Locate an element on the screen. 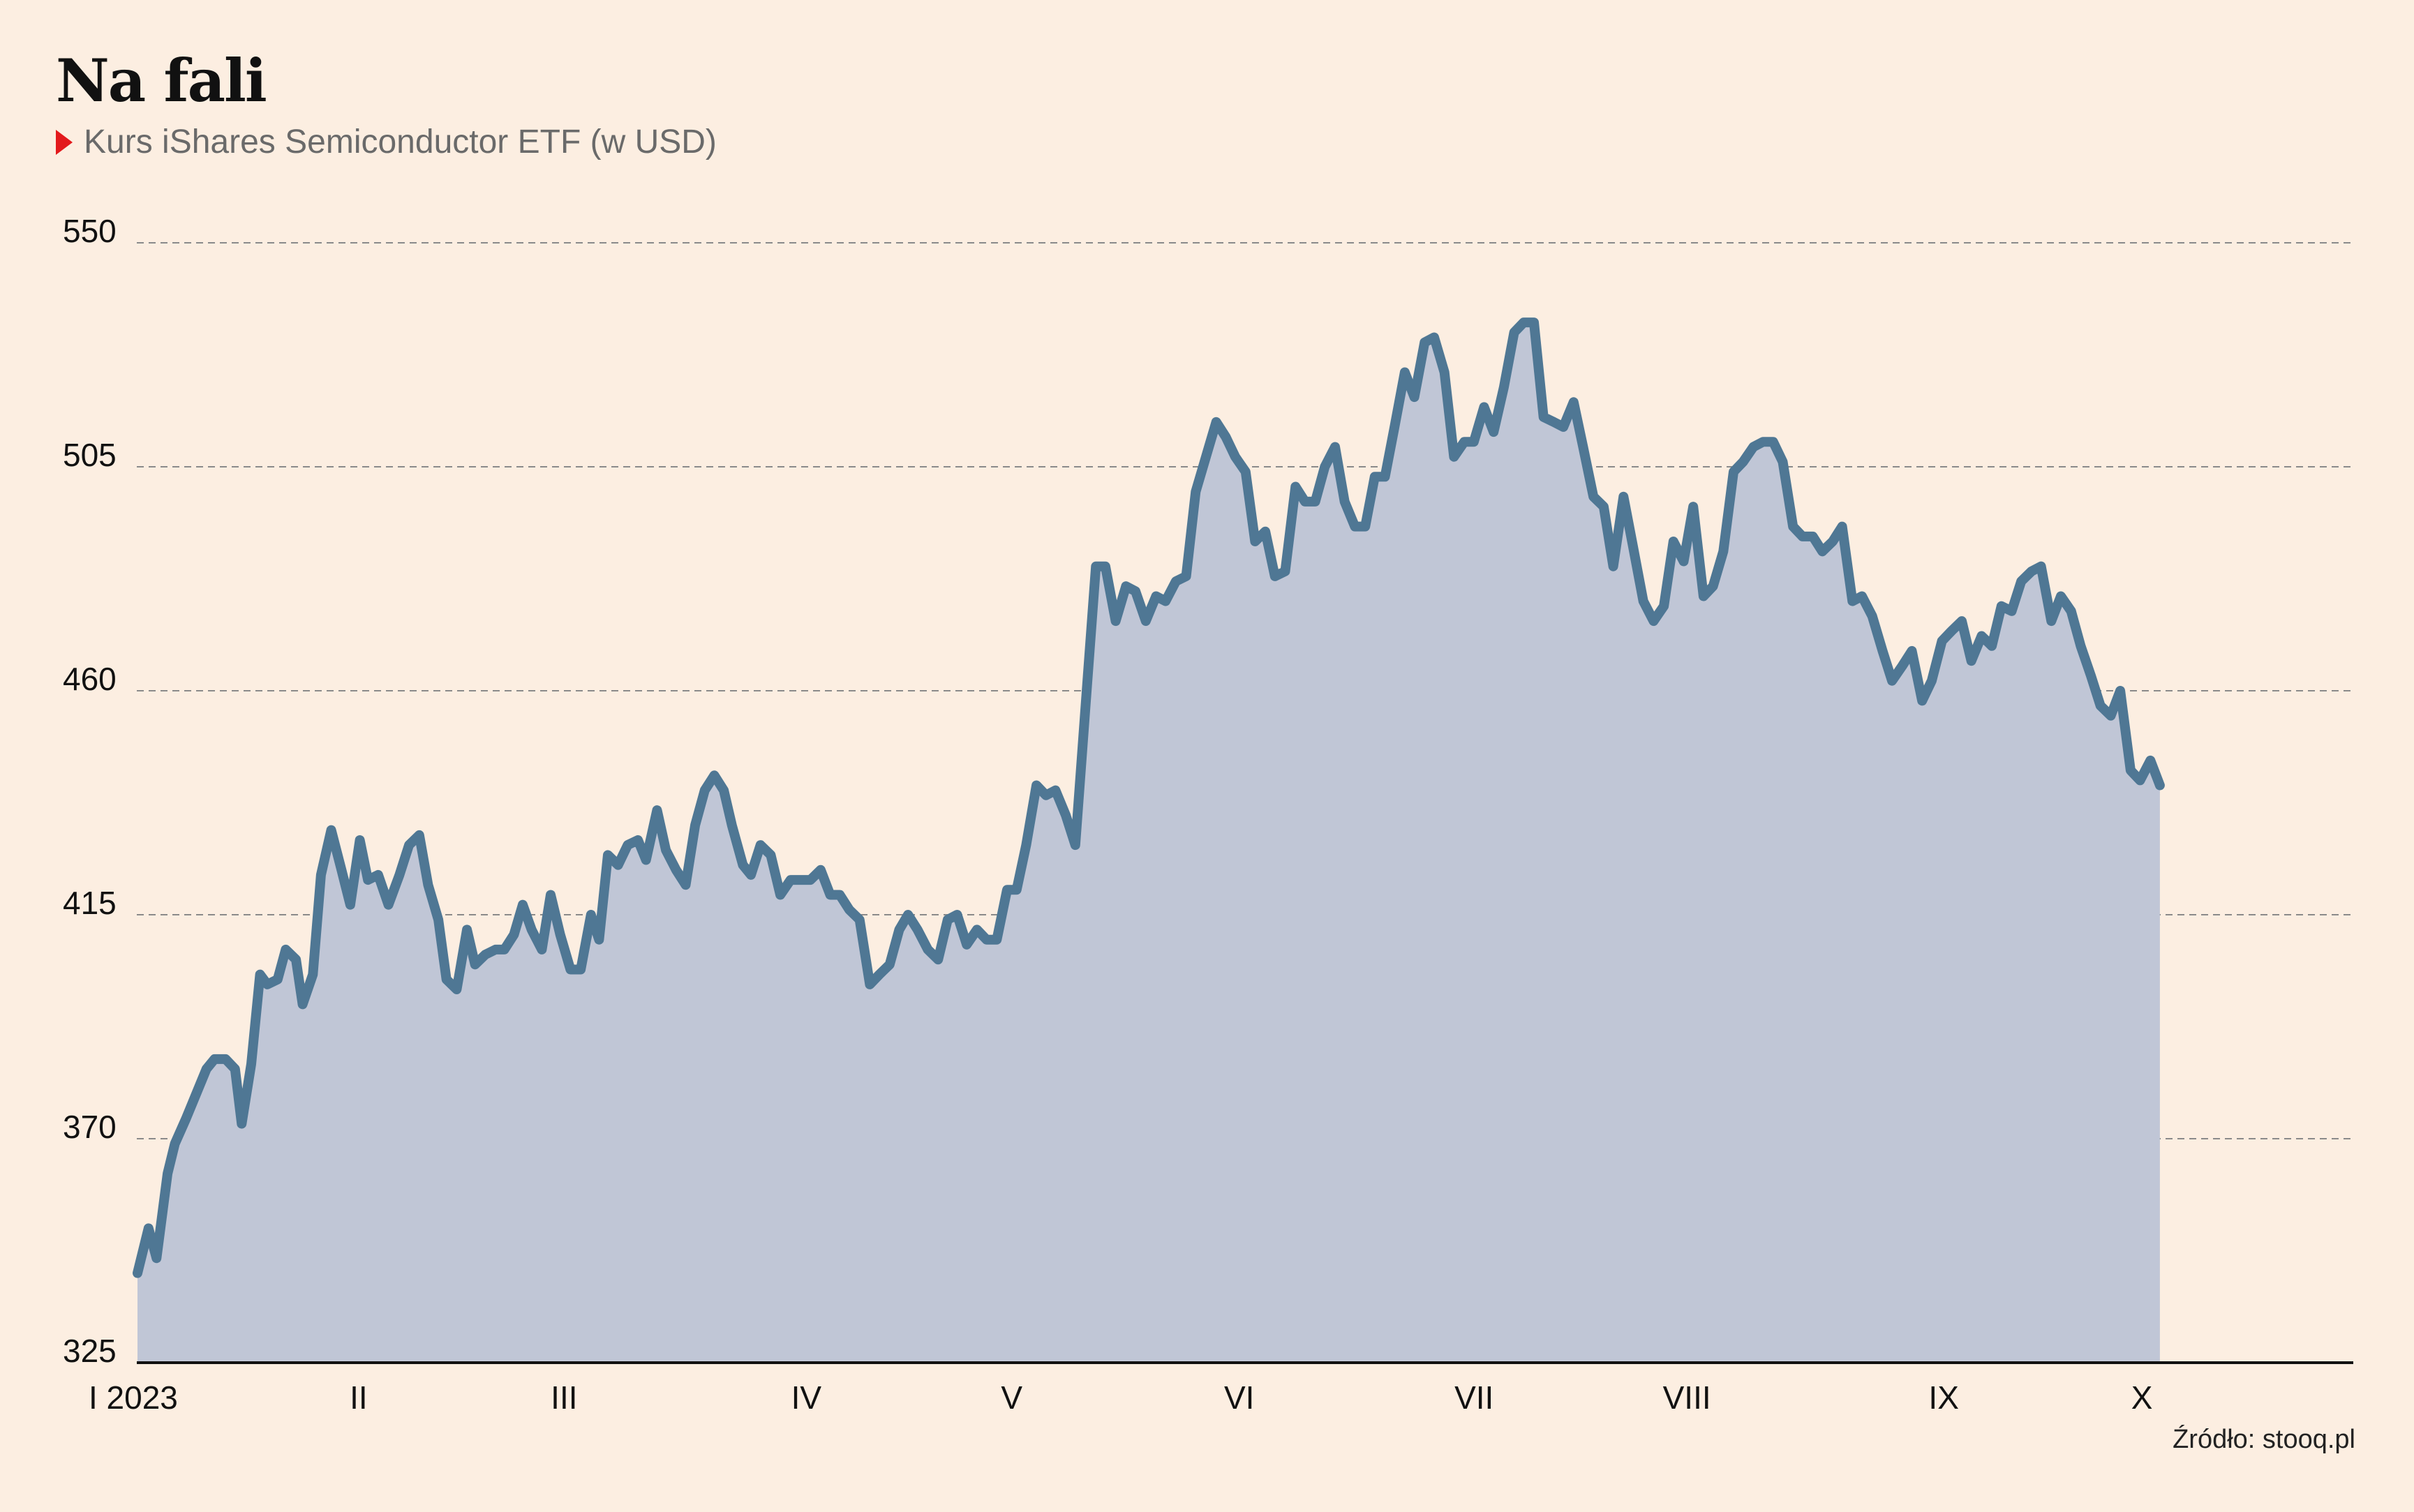 Image resolution: width=2414 pixels, height=1512 pixels. chart-subtitle: Kurs iShares Semiconductor ETF (w USD) is located at coordinates (387, 142).